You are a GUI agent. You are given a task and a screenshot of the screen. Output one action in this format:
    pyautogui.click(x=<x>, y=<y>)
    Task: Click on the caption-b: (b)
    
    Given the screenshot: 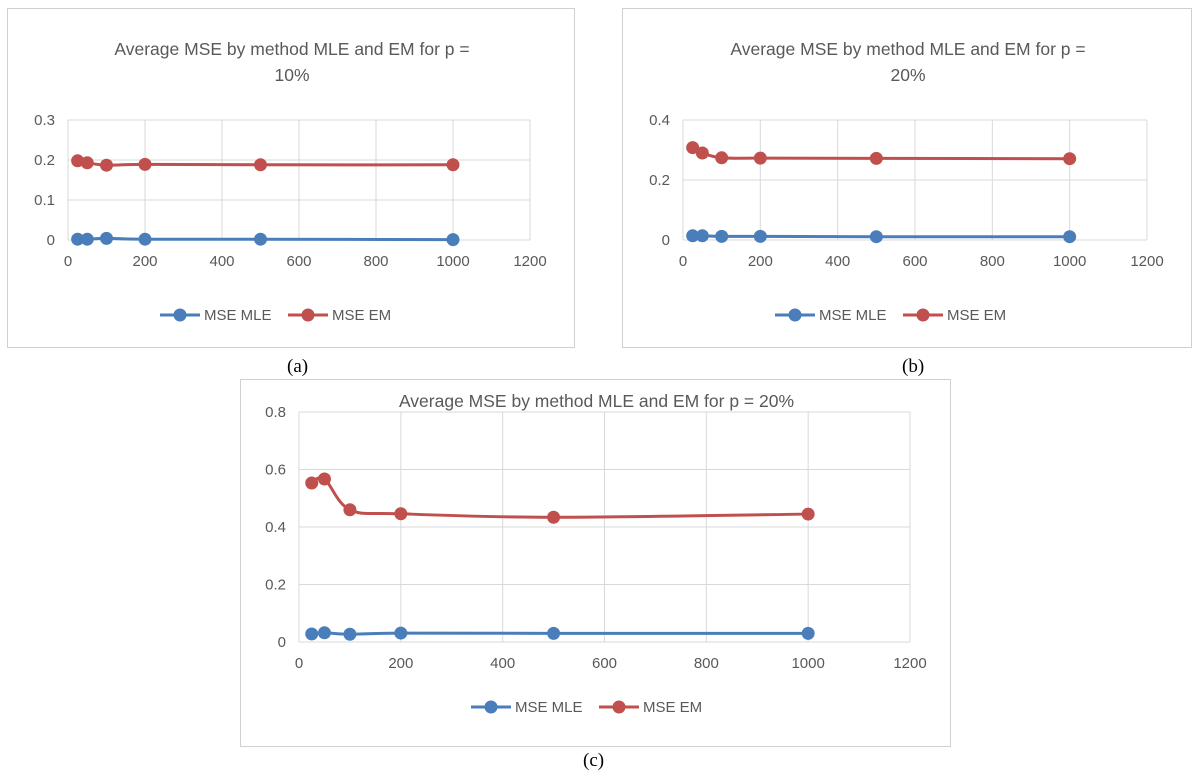 What is the action you would take?
    pyautogui.click(x=913, y=366)
    